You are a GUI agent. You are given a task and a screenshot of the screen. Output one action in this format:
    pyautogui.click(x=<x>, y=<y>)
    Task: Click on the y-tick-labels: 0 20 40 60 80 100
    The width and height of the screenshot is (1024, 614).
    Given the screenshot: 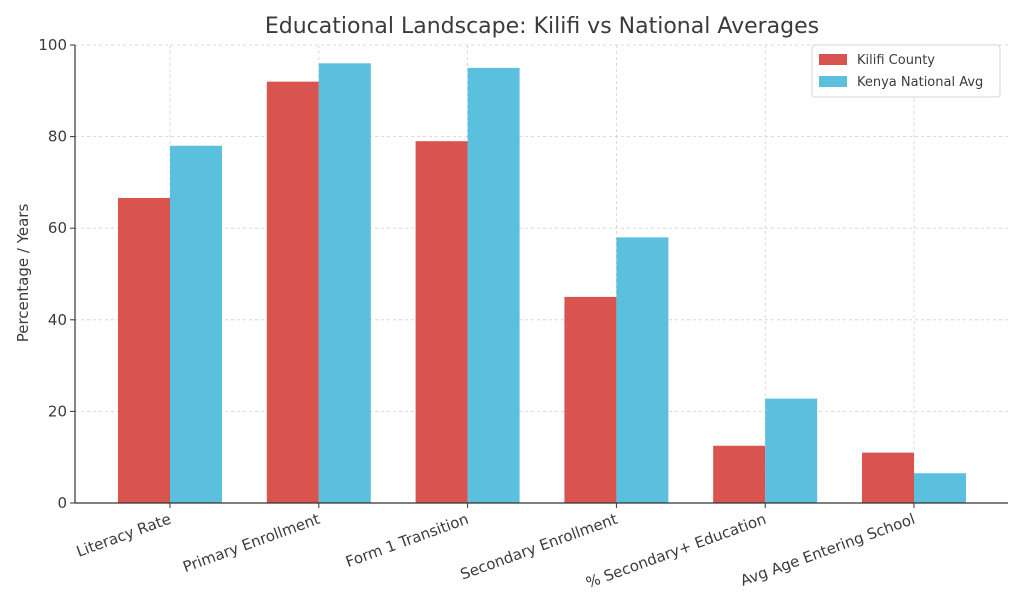 What is the action you would take?
    pyautogui.click(x=56, y=274)
    